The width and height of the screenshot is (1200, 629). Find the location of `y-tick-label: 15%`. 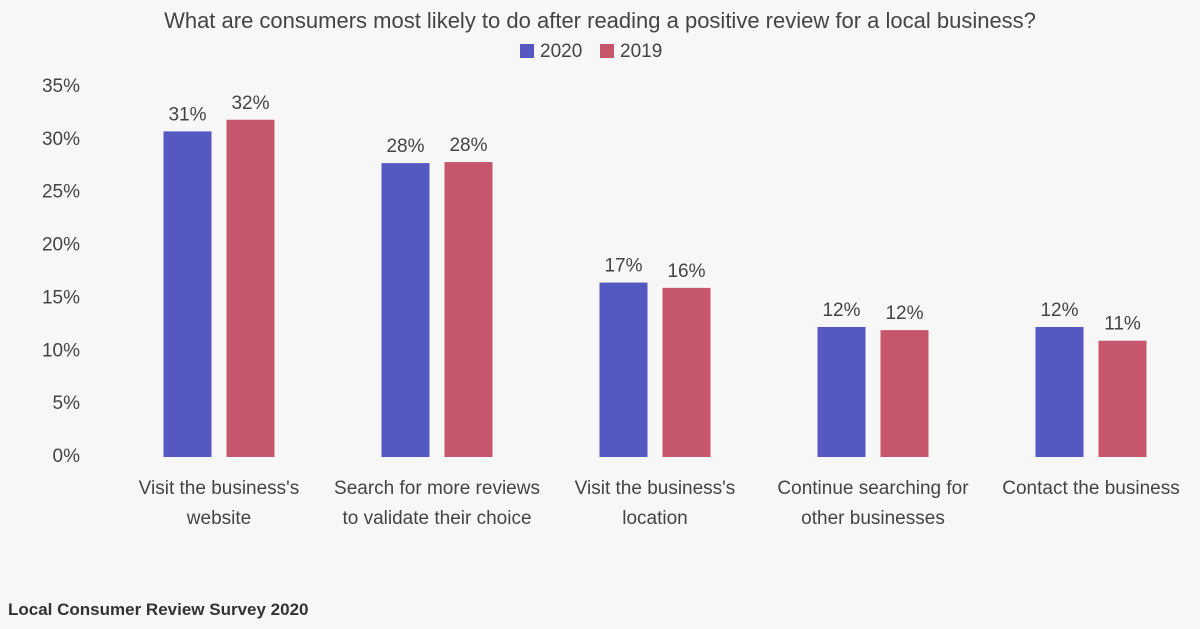

y-tick-label: 15% is located at coordinates (61, 297).